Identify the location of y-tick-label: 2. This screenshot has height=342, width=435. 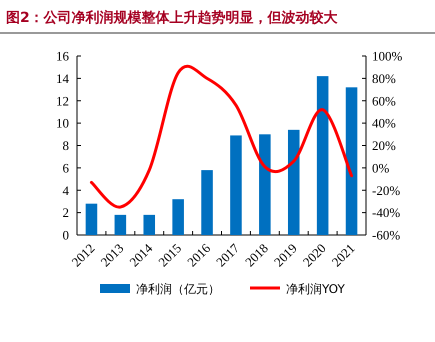
(65, 212).